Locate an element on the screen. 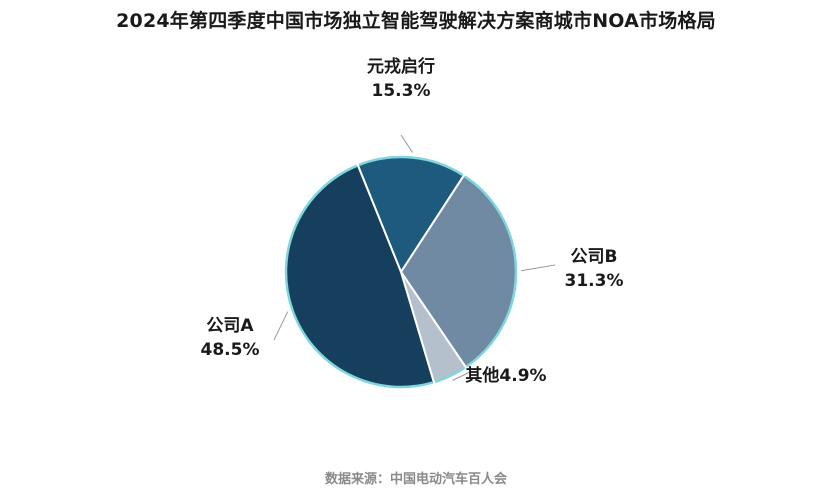  slice-4-leader is located at coordinates (281, 326).